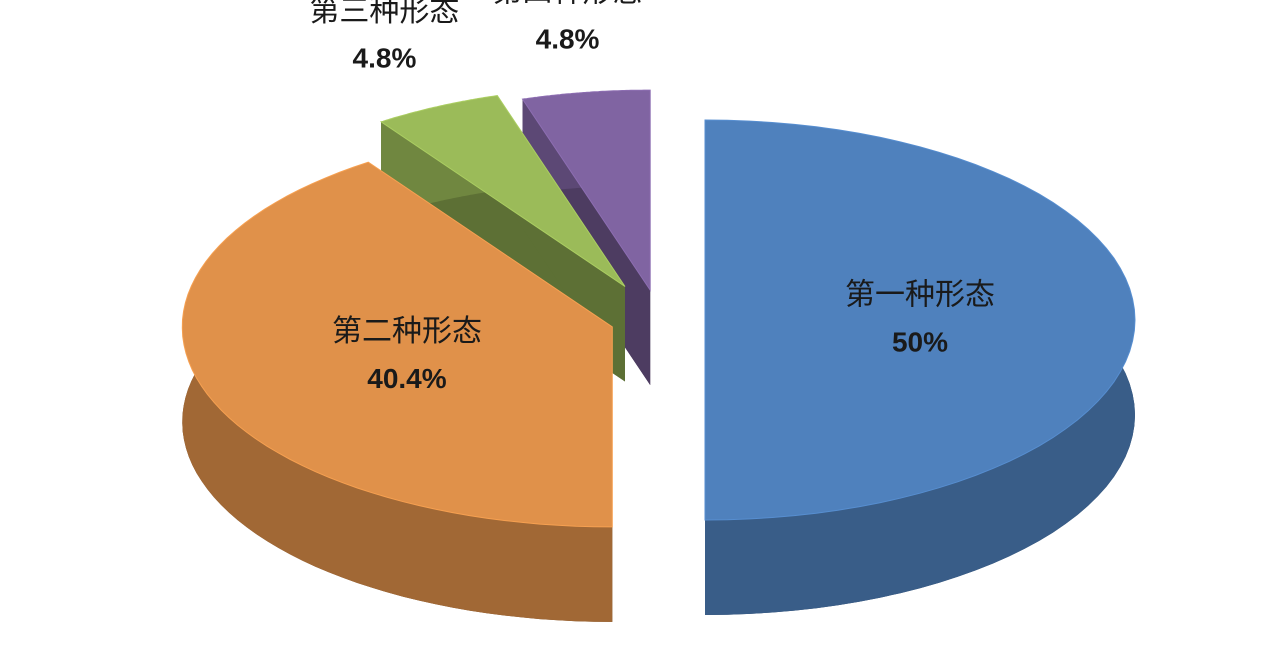  What do you see at coordinates (568, 5) in the screenshot?
I see `slice-label: 第四种形态` at bounding box center [568, 5].